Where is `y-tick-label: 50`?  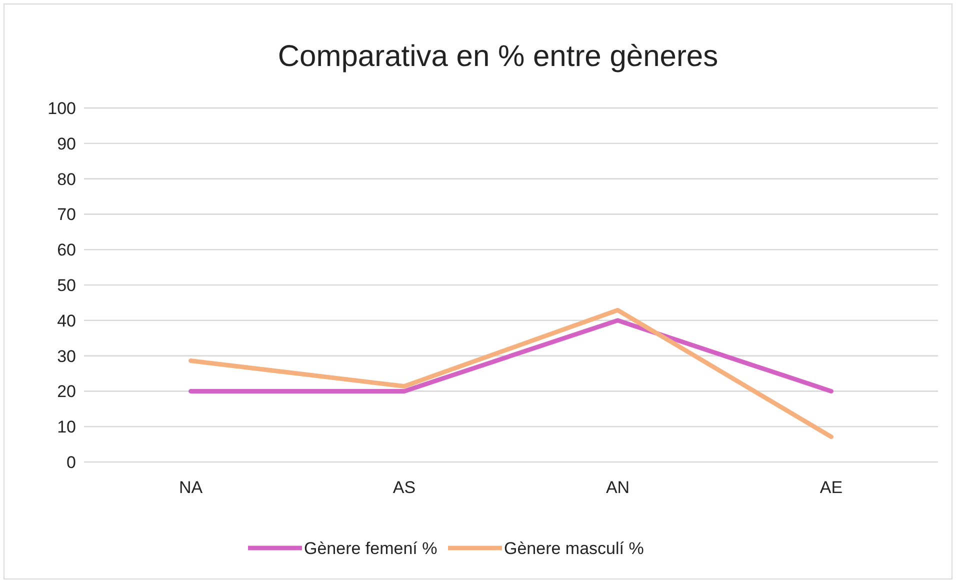 y-tick-label: 50 is located at coordinates (66, 285).